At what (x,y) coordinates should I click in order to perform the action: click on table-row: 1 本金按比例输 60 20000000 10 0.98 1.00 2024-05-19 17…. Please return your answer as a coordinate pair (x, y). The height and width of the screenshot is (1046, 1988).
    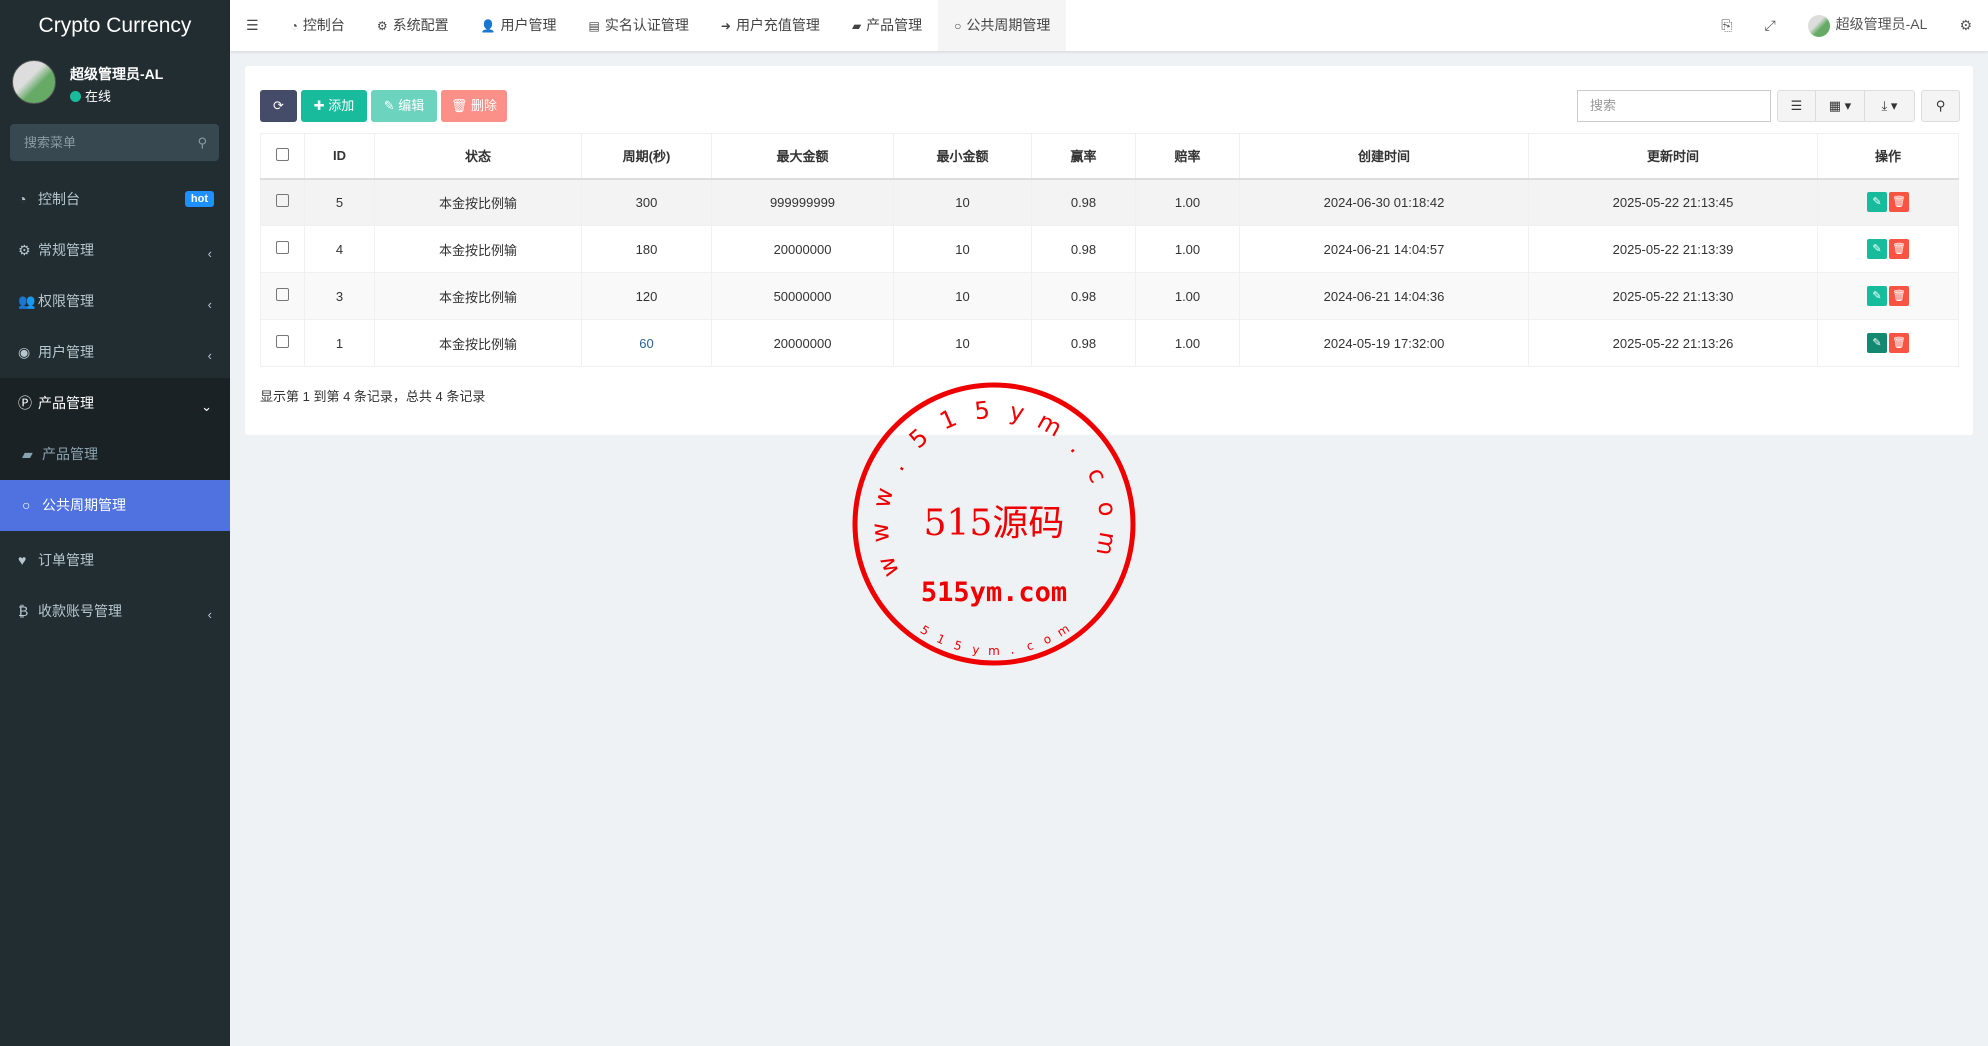
    Looking at the image, I should click on (1109, 343).